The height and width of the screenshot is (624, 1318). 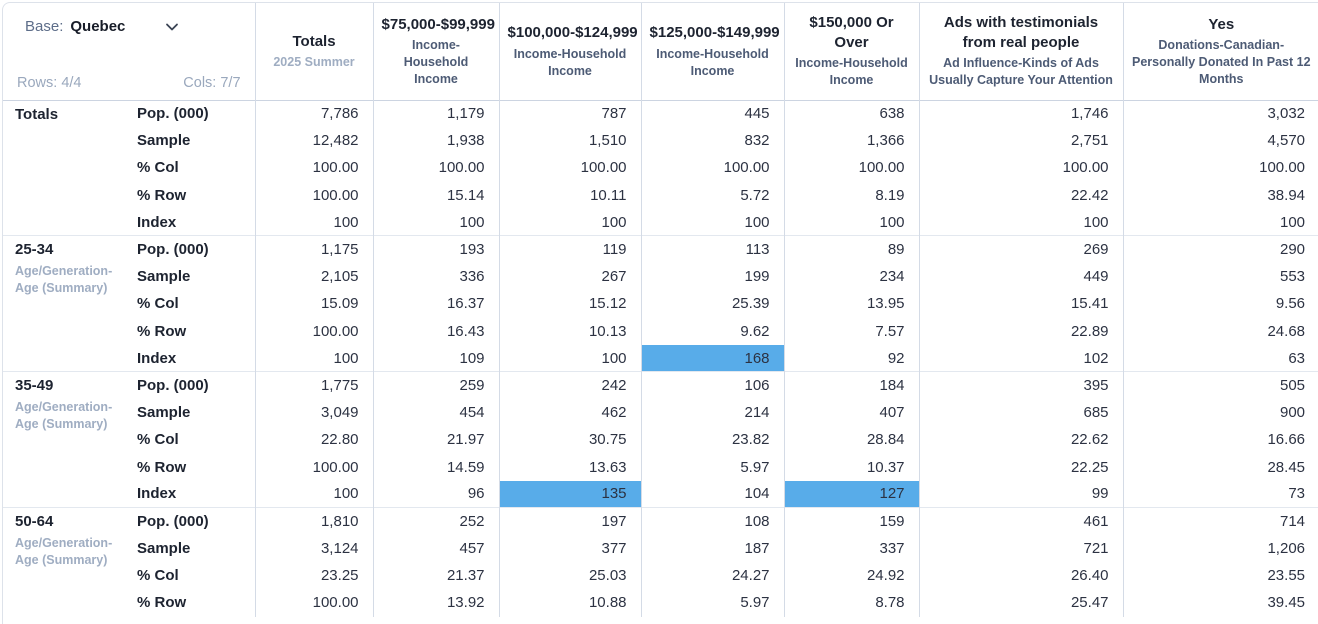 I want to click on column-header: $125,000-$149,999 Income-Household Income, so click(x=712, y=51).